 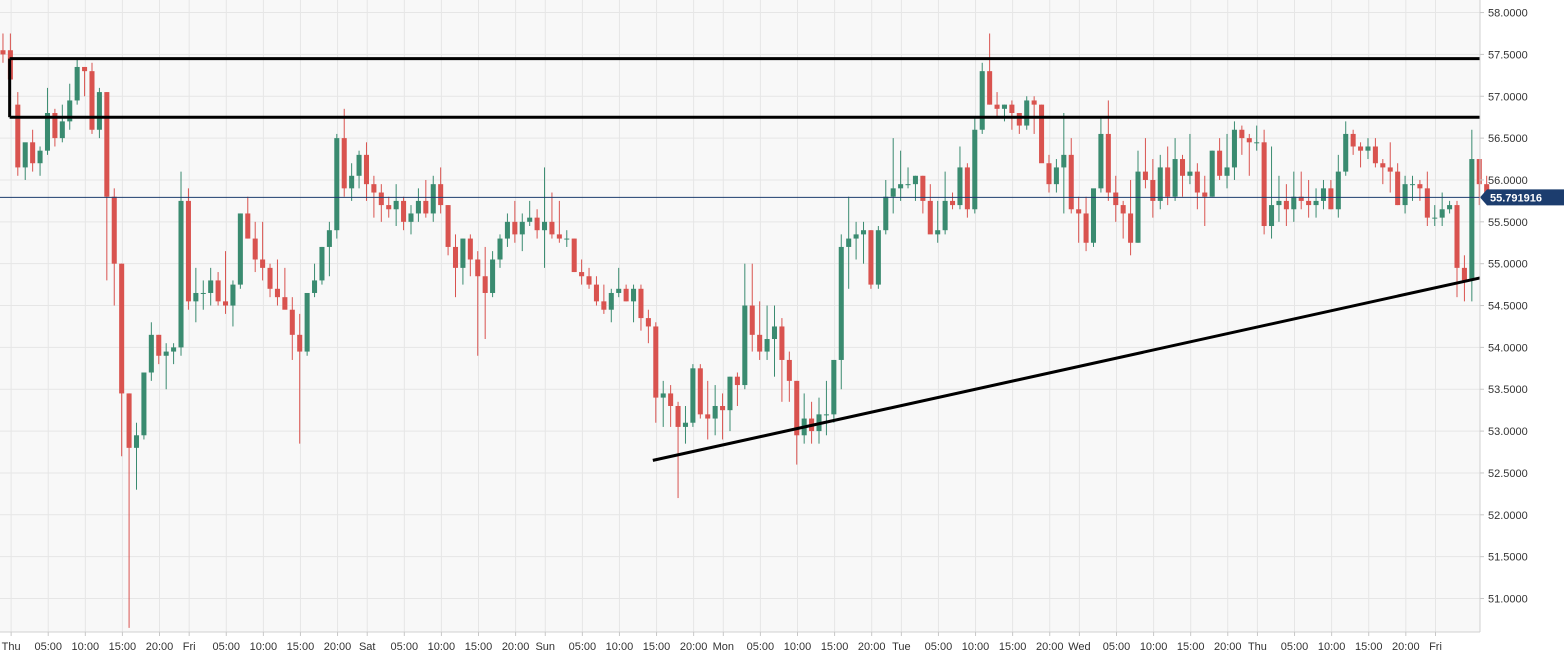 I want to click on y-tick-label: 57.0000, so click(x=1508, y=97).